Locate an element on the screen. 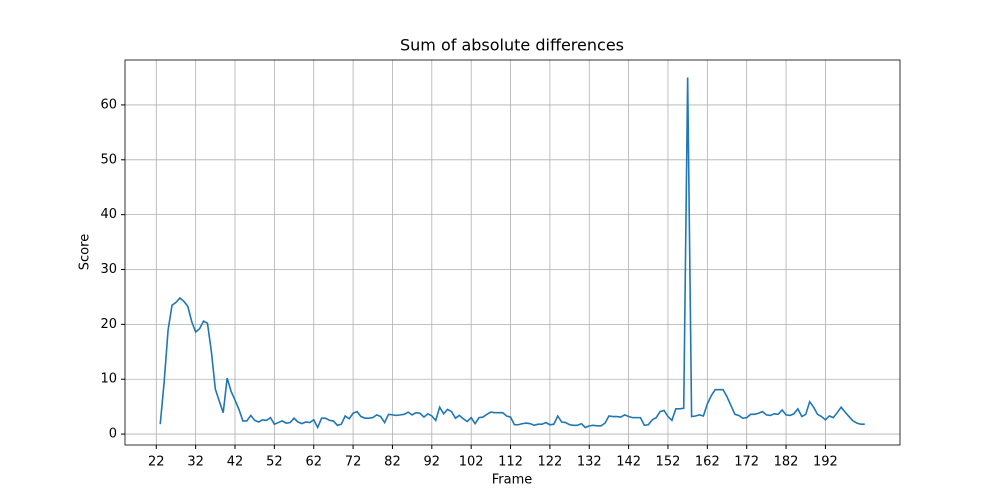 The height and width of the screenshot is (504, 1000). x-tick-label: 72 is located at coordinates (353, 462).